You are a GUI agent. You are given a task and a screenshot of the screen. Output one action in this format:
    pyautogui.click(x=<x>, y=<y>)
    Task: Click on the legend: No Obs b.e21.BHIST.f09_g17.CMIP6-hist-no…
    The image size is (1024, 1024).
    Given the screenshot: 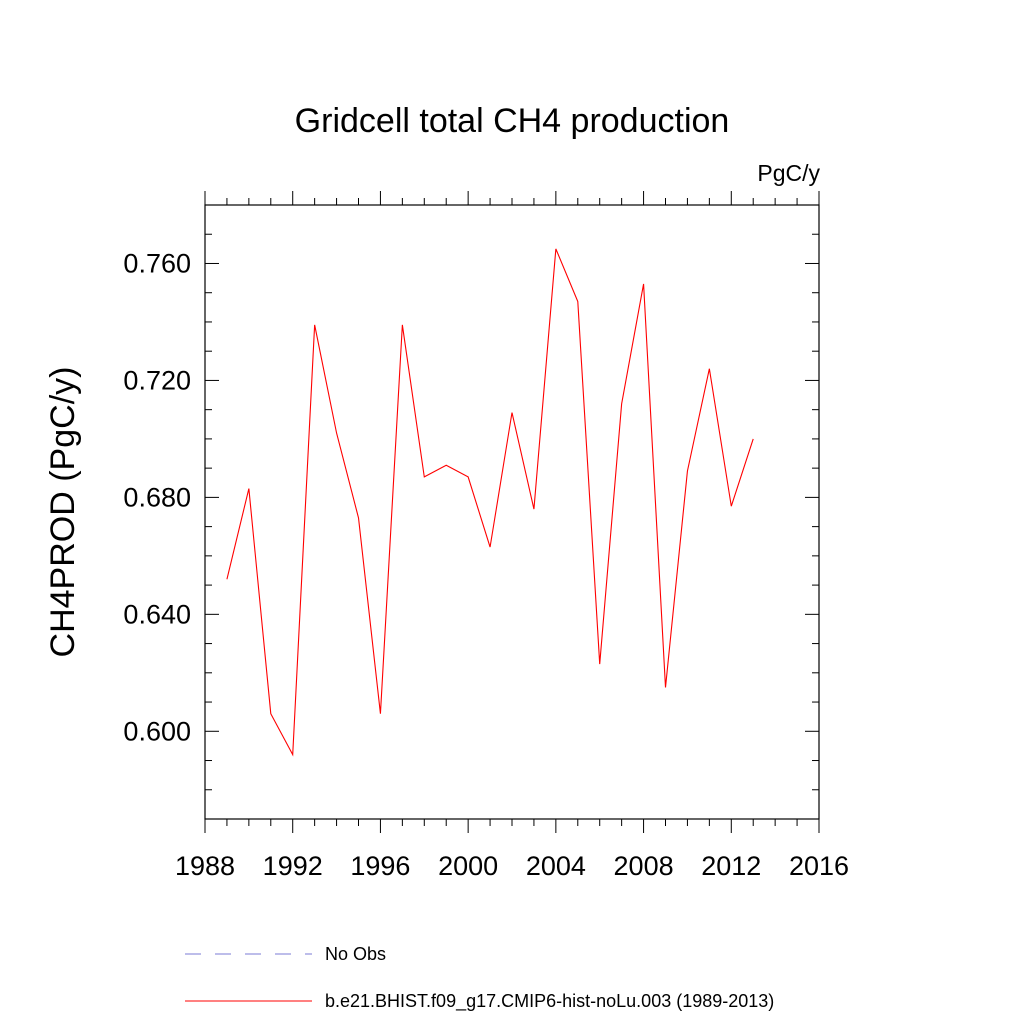 What is the action you would take?
    pyautogui.click(x=479, y=978)
    